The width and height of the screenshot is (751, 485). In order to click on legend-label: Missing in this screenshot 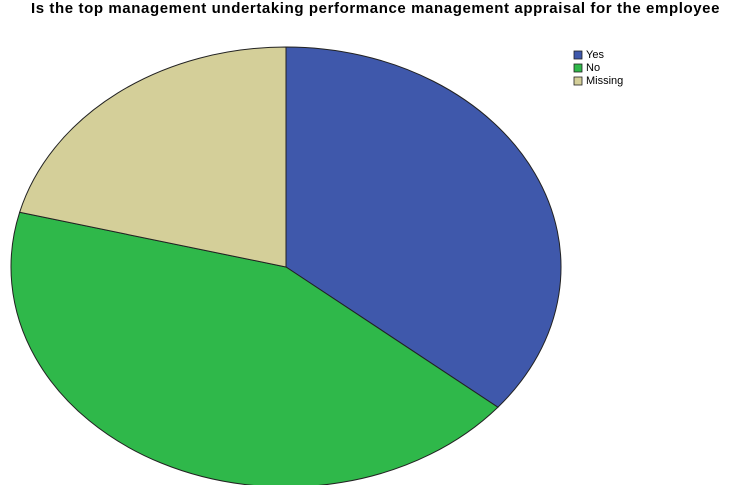, I will do `click(604, 81)`.